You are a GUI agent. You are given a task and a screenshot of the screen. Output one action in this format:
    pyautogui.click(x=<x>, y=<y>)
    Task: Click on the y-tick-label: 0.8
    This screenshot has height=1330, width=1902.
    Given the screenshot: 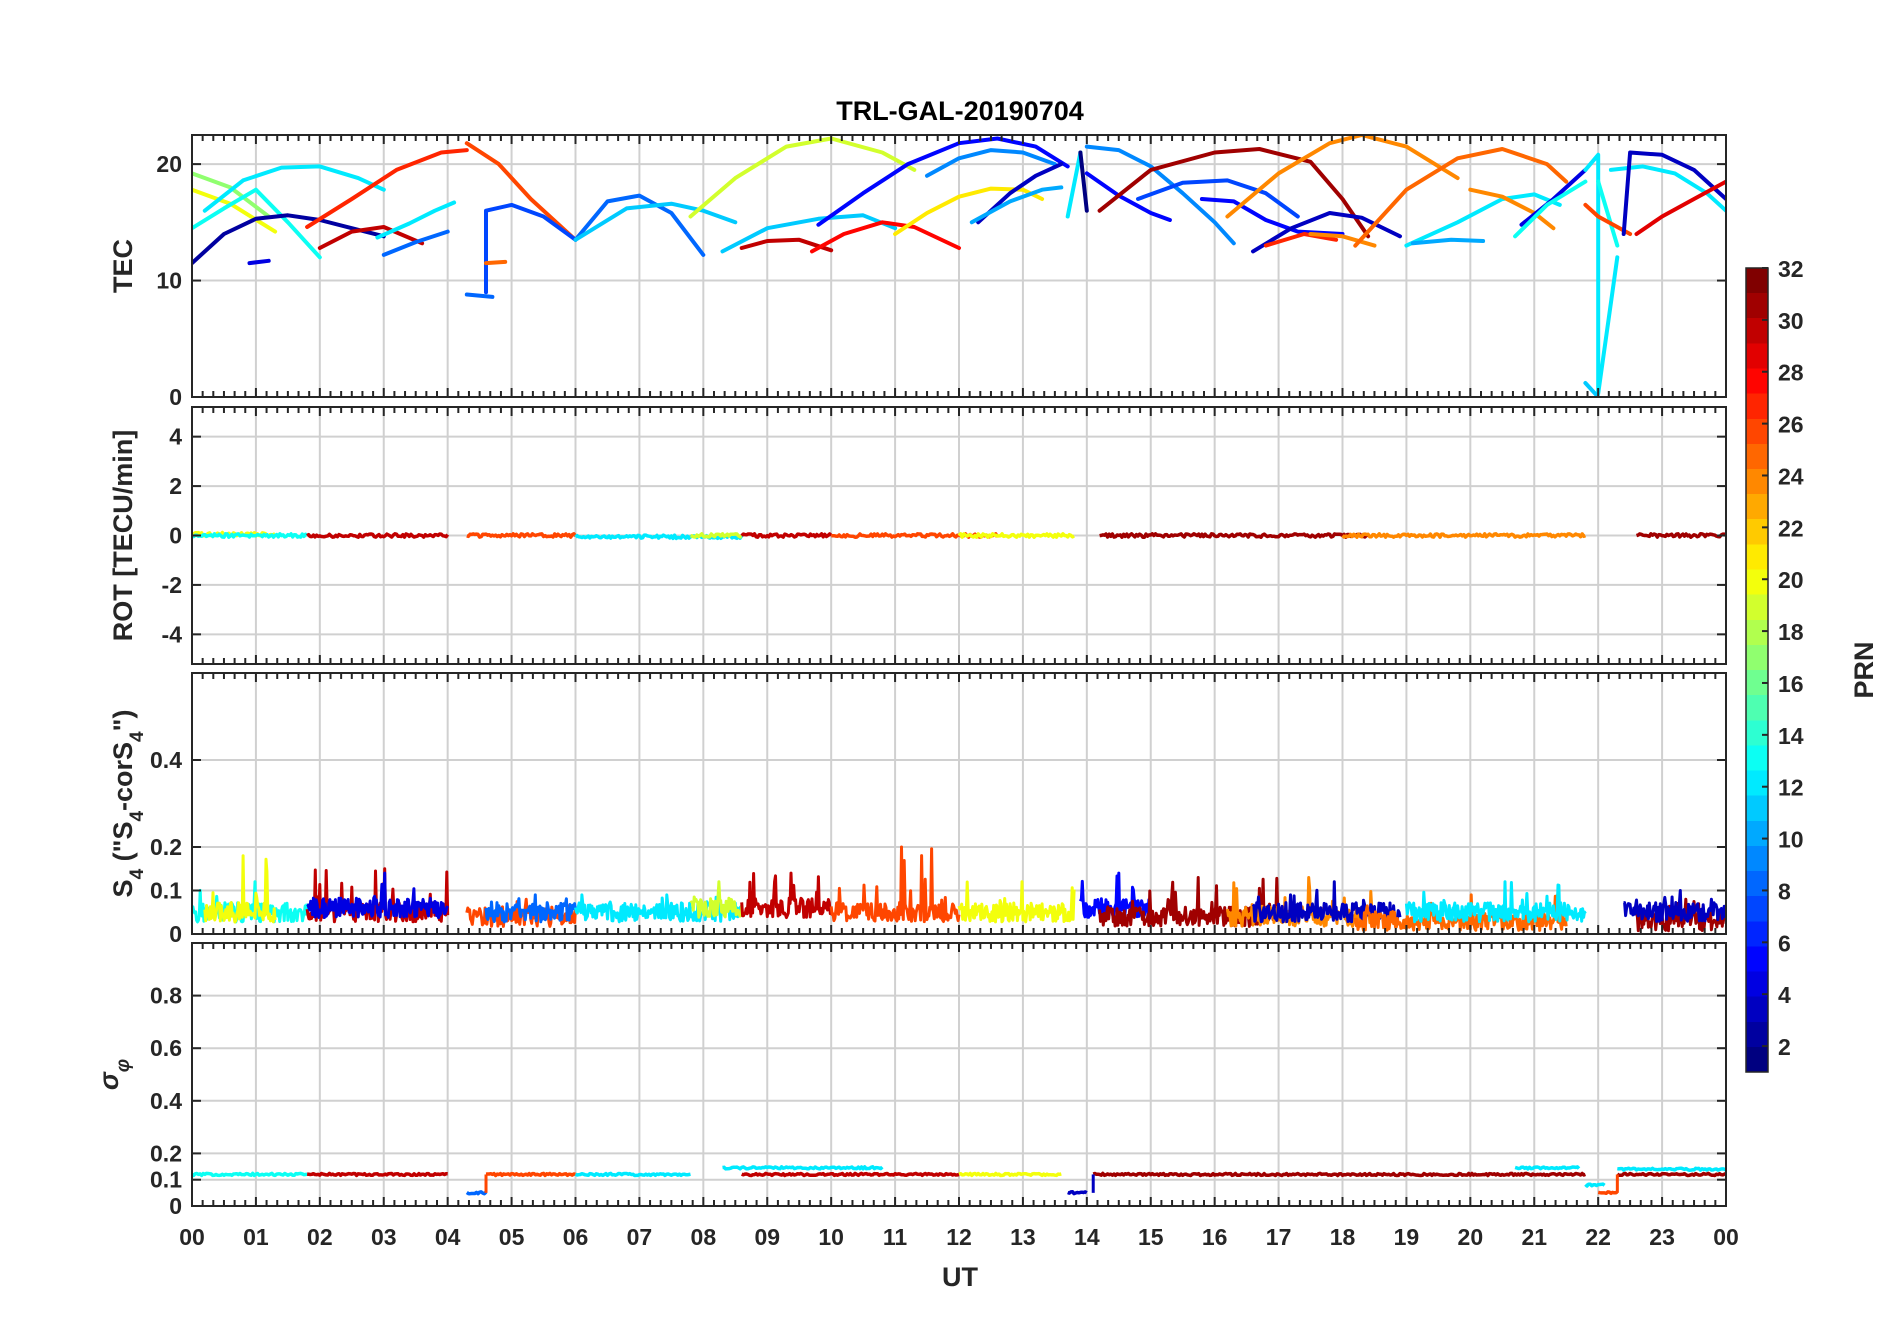 What is the action you would take?
    pyautogui.click(x=166, y=996)
    